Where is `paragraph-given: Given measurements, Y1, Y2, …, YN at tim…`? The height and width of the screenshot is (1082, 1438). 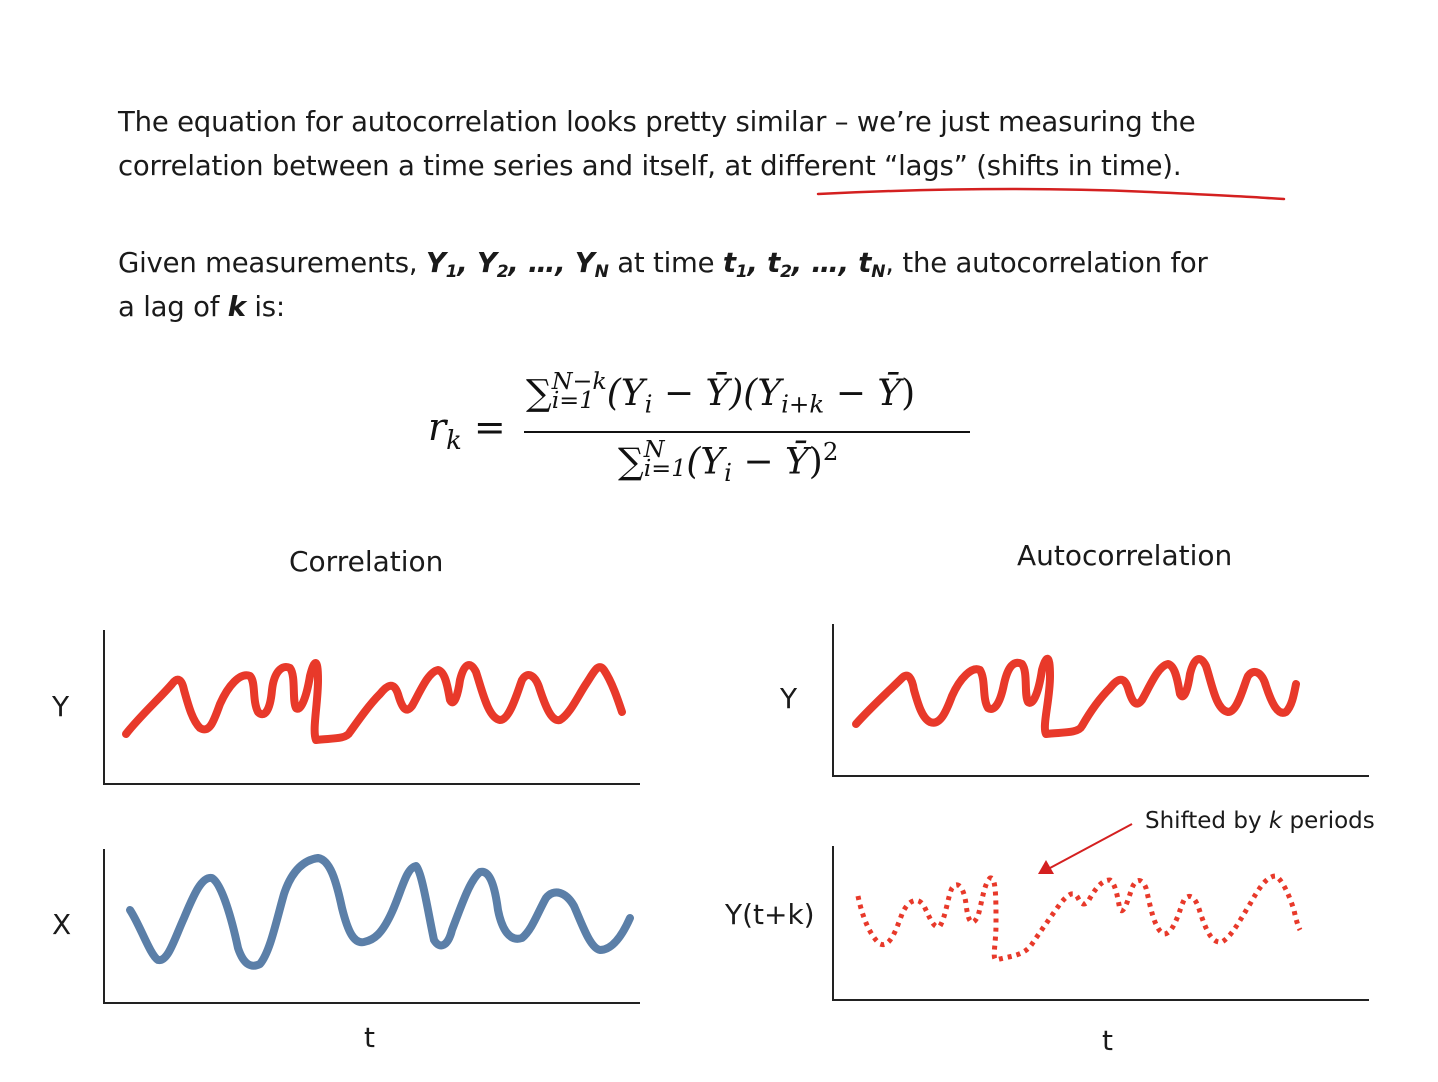 paragraph-given: Given measurements, Y1, Y2, …, YN at tim… is located at coordinates (663, 285).